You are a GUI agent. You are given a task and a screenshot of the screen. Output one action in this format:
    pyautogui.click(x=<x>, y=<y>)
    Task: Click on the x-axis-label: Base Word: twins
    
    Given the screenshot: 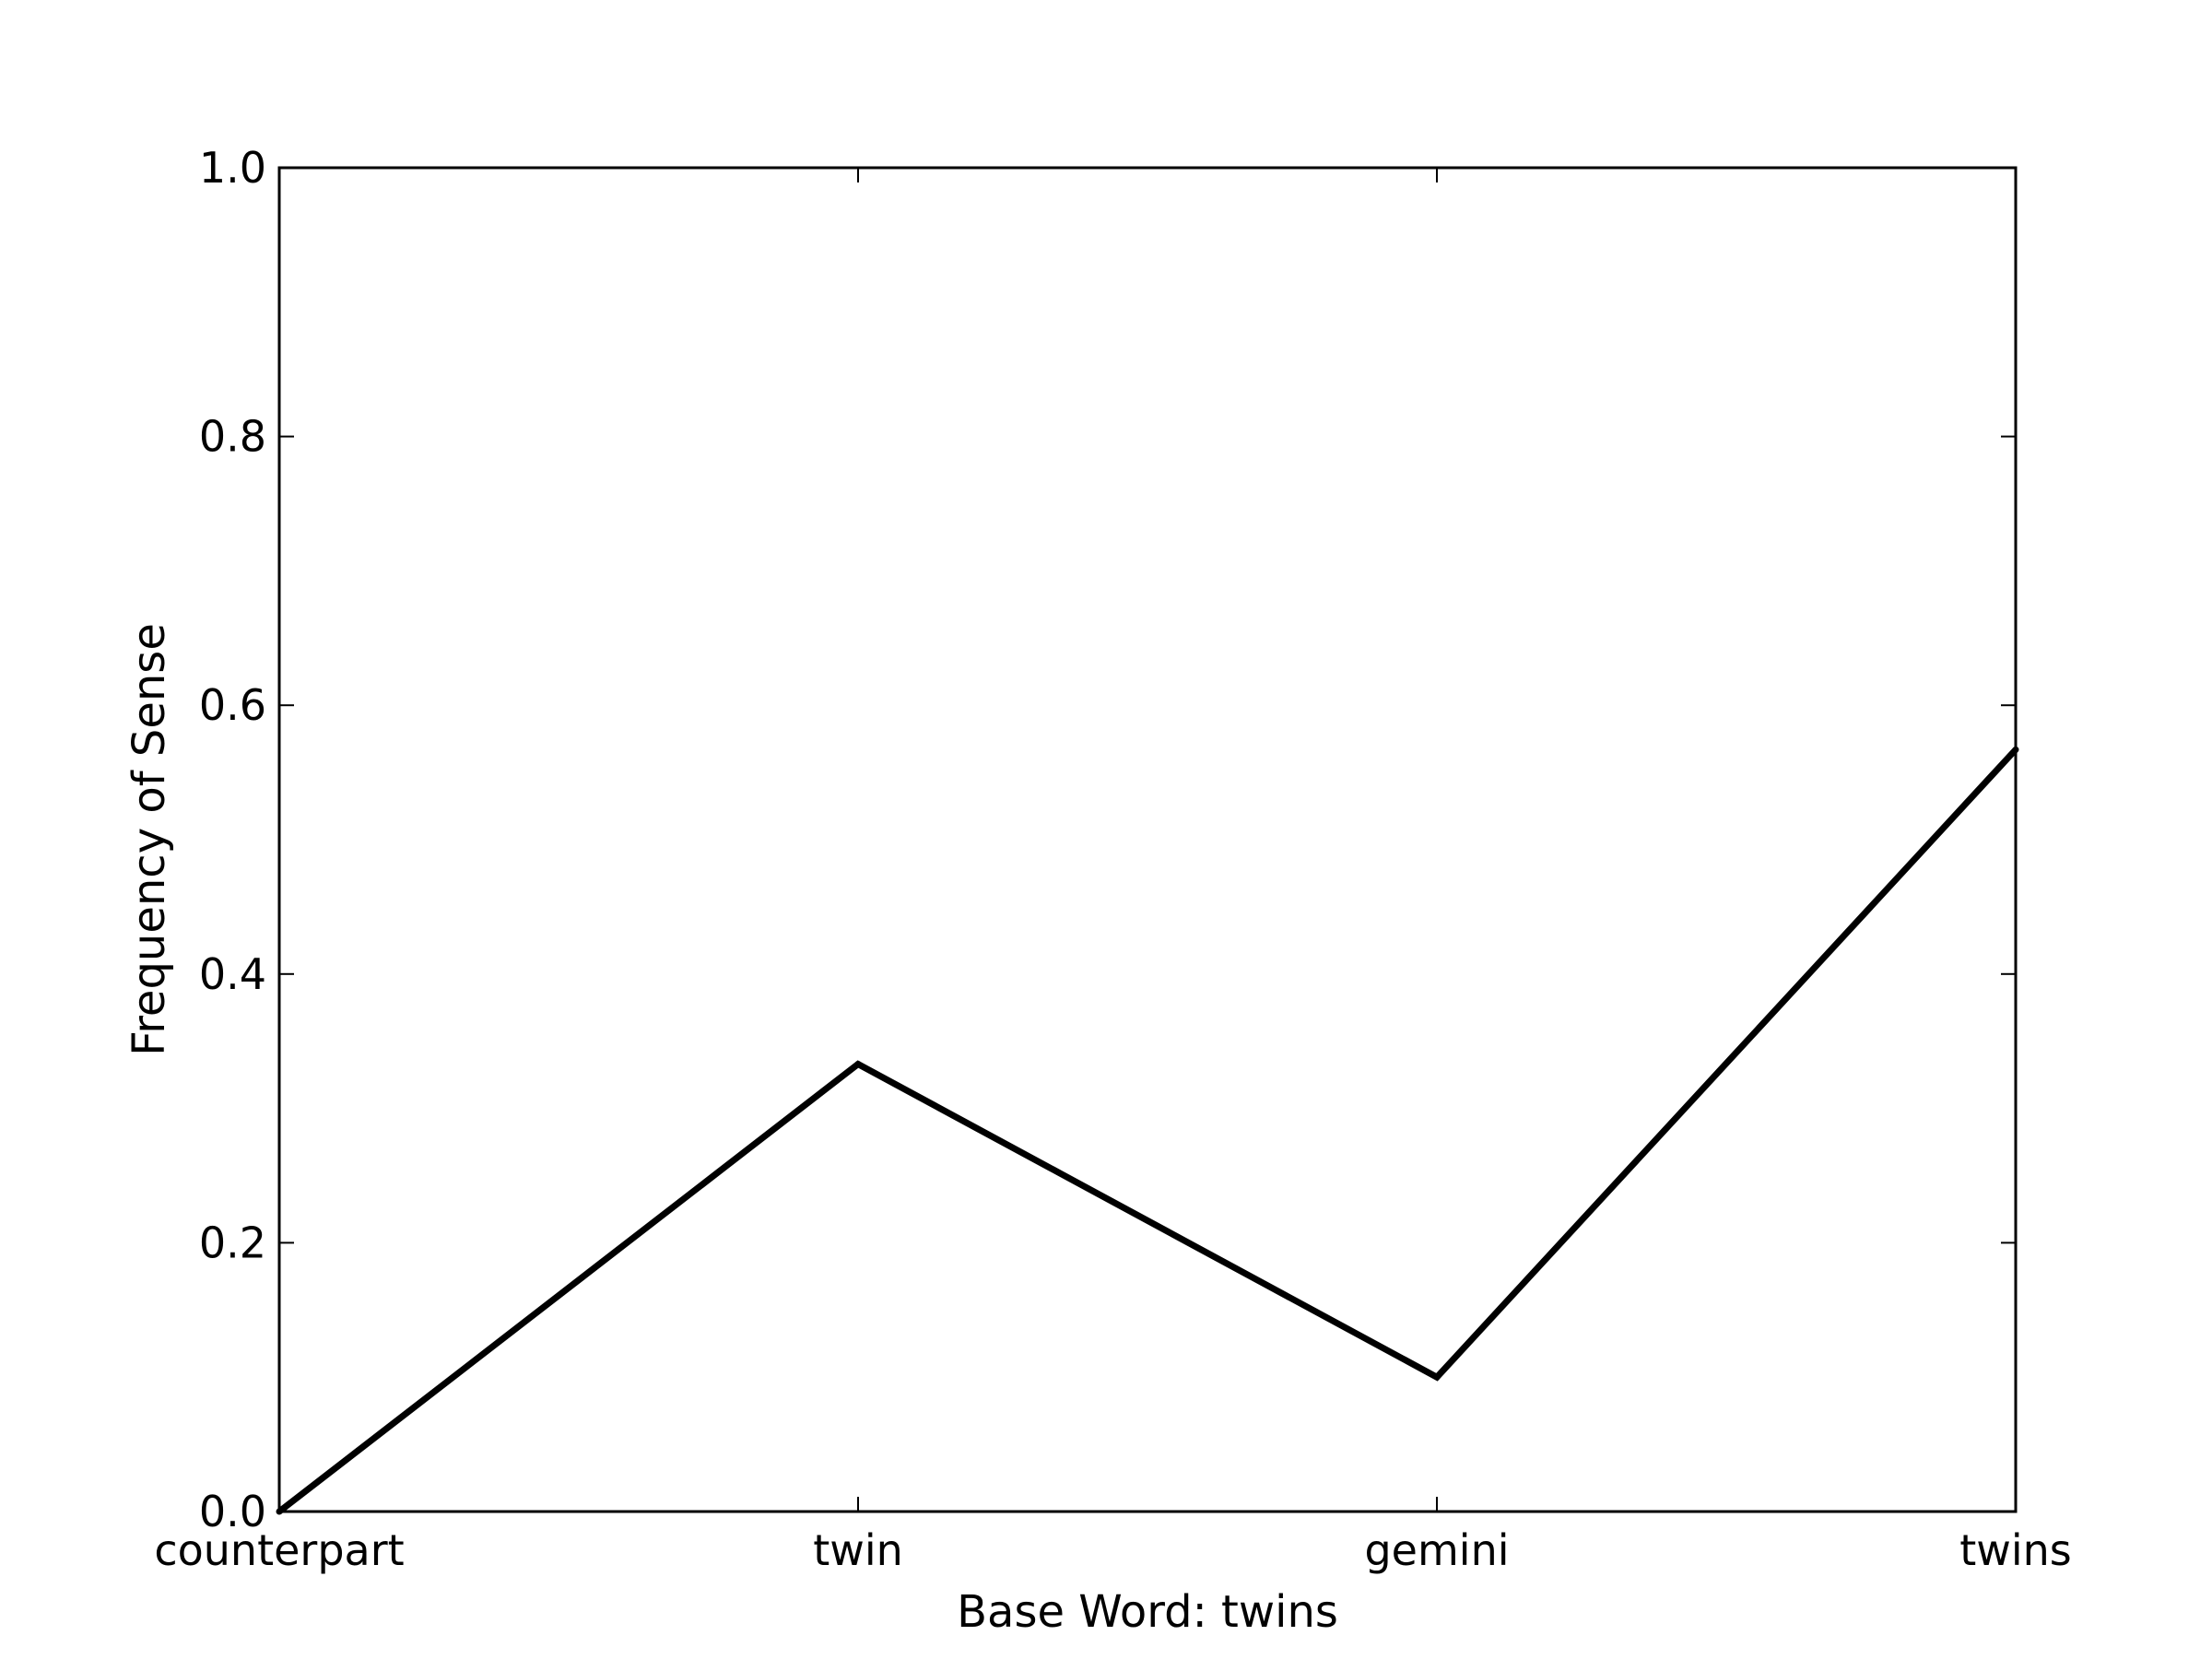 What is the action you would take?
    pyautogui.click(x=1147, y=1612)
    